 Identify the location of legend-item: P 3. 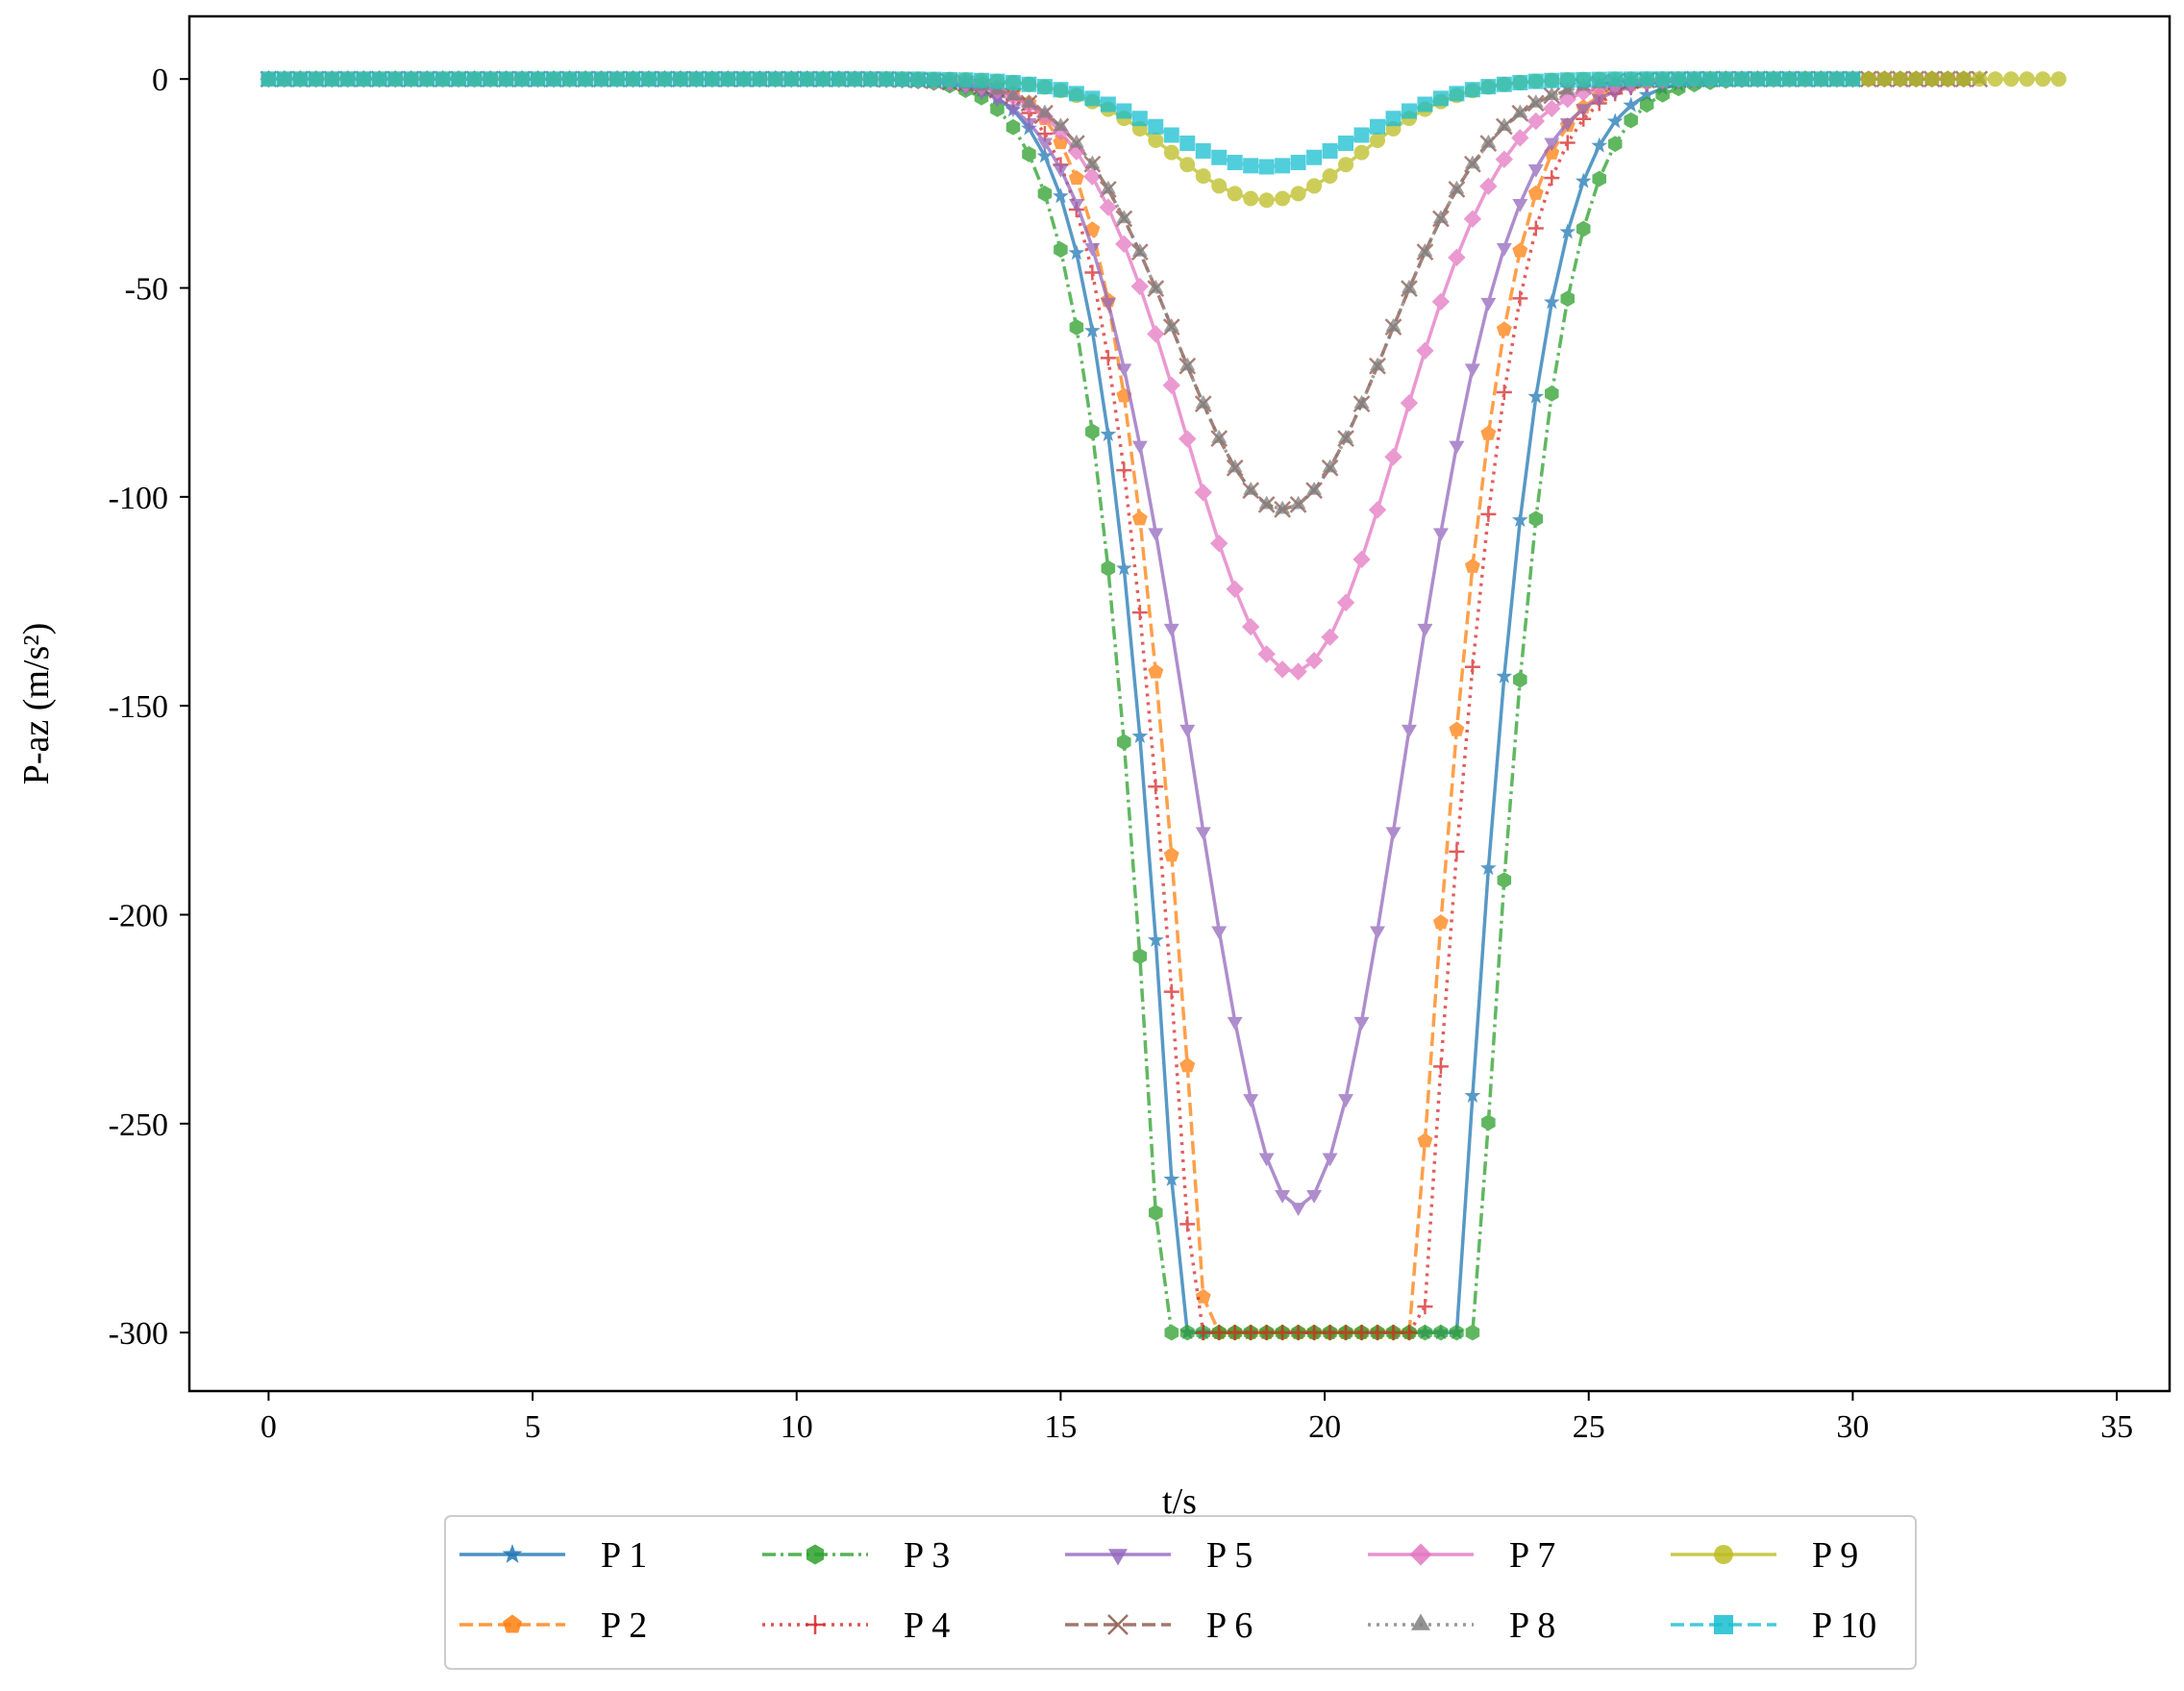
(856, 1555).